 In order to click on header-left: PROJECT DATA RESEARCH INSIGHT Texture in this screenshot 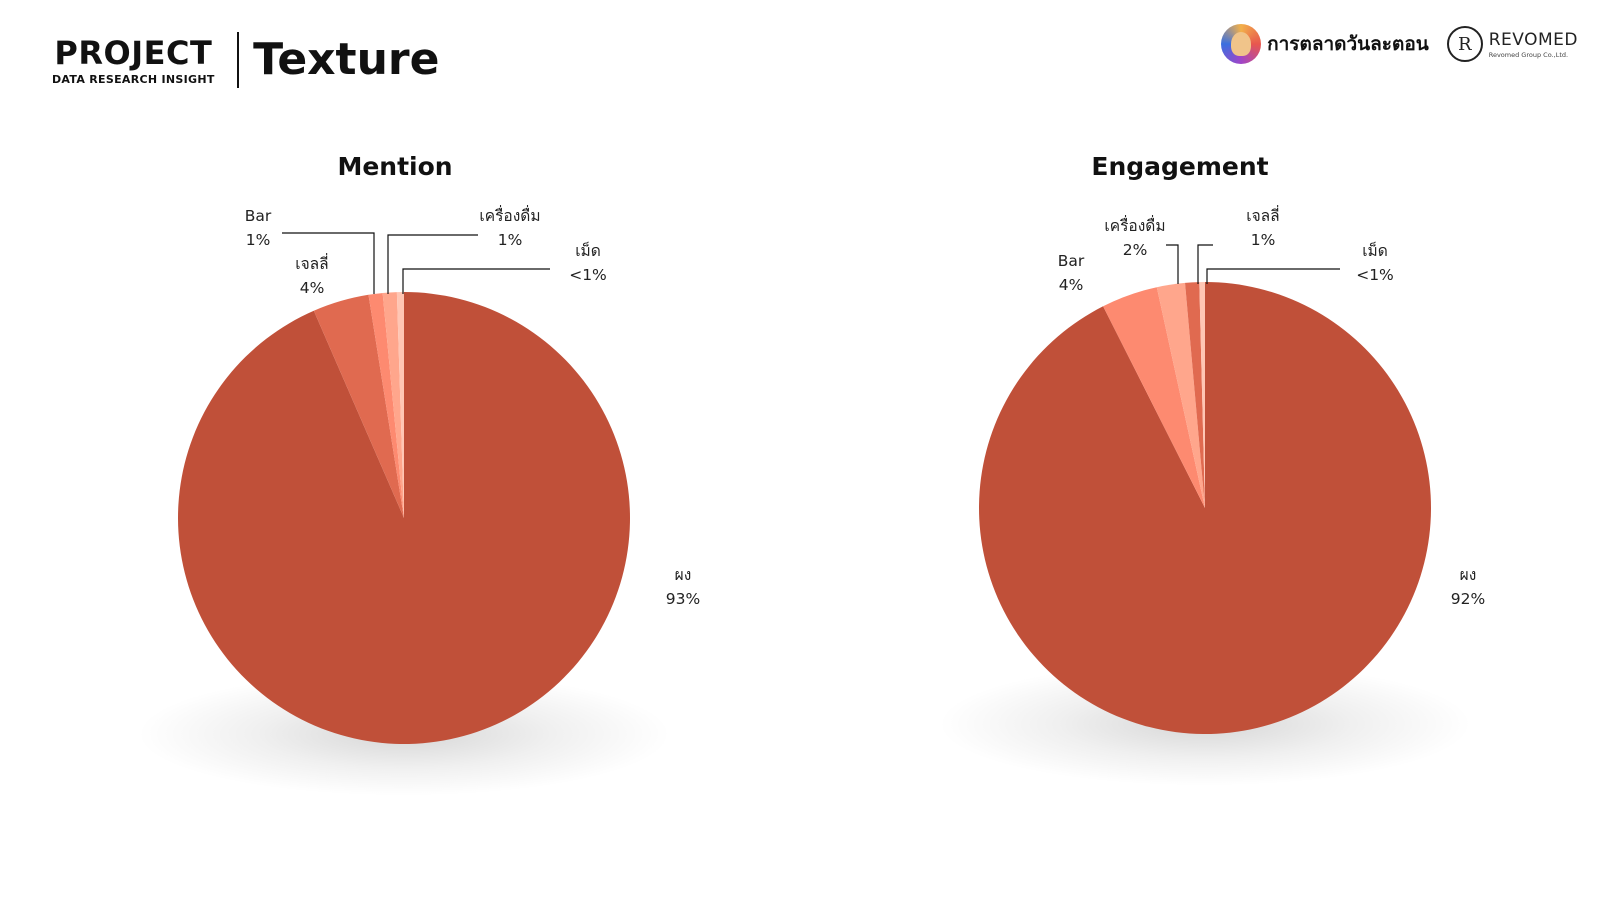, I will do `click(245, 60)`.